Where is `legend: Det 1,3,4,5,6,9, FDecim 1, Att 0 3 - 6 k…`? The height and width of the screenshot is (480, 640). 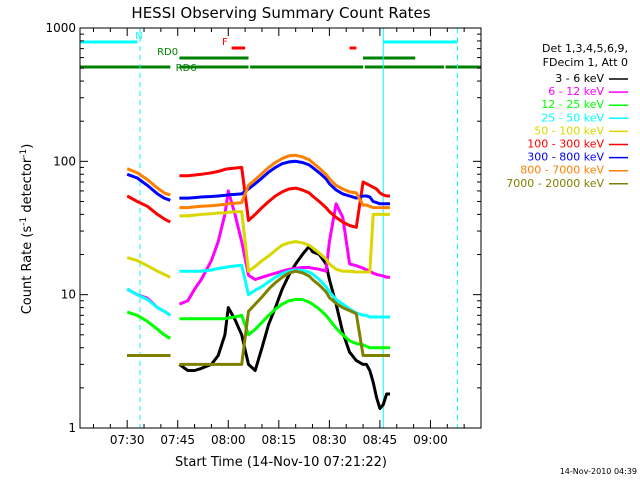
legend: Det 1,3,4,5,6,9, FDecim 1, Att 0 3 - 6 k… is located at coordinates (567, 116).